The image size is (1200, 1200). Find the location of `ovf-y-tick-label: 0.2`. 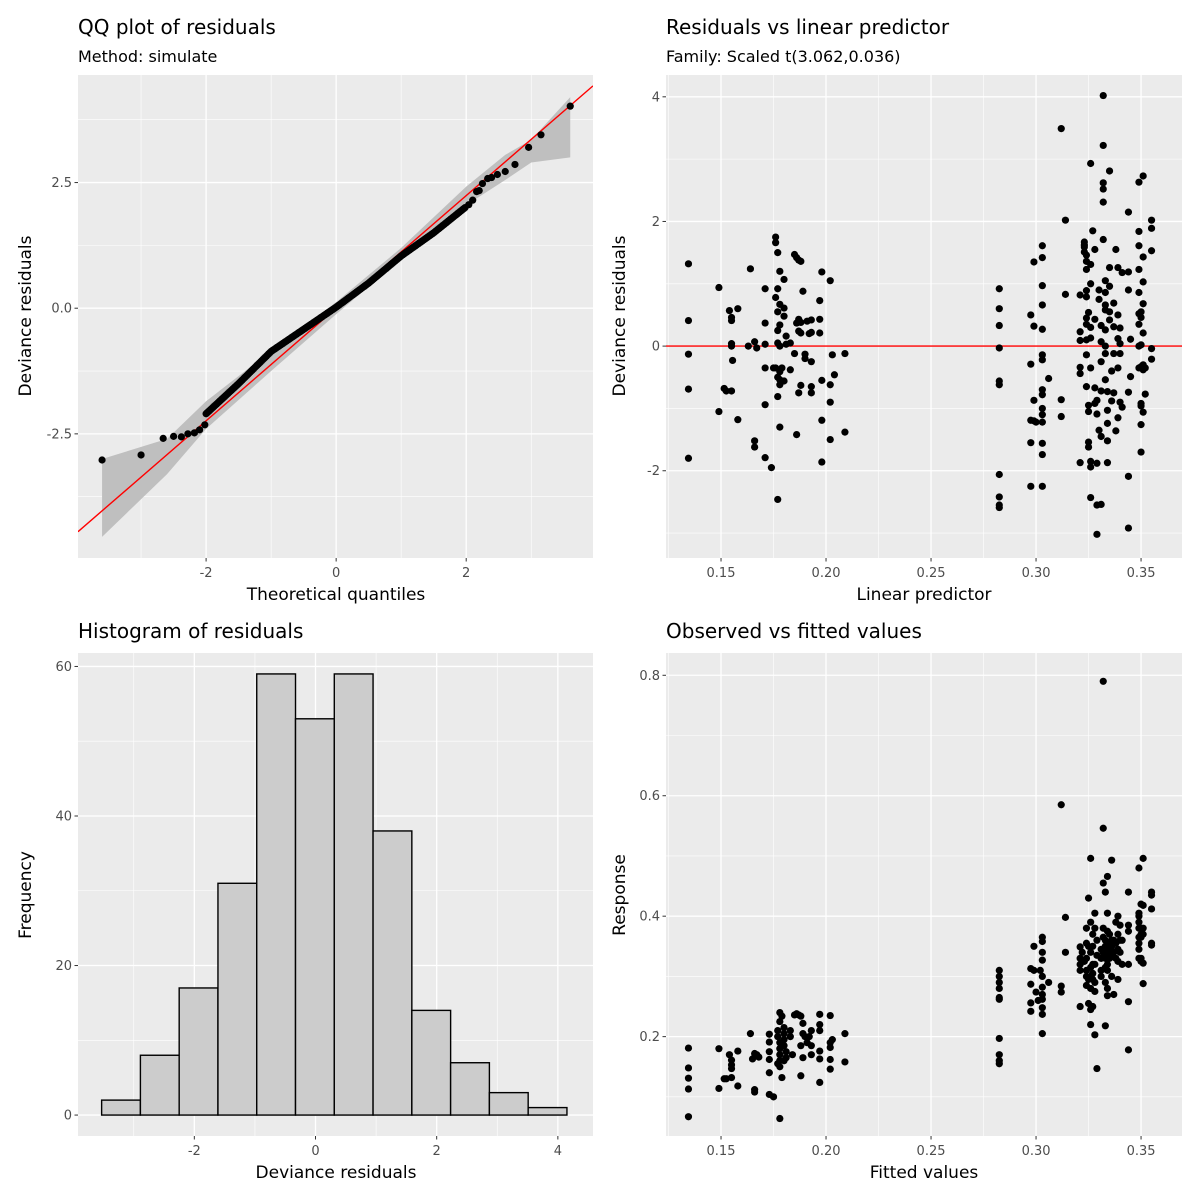

ovf-y-tick-label: 0.2 is located at coordinates (649, 1037).